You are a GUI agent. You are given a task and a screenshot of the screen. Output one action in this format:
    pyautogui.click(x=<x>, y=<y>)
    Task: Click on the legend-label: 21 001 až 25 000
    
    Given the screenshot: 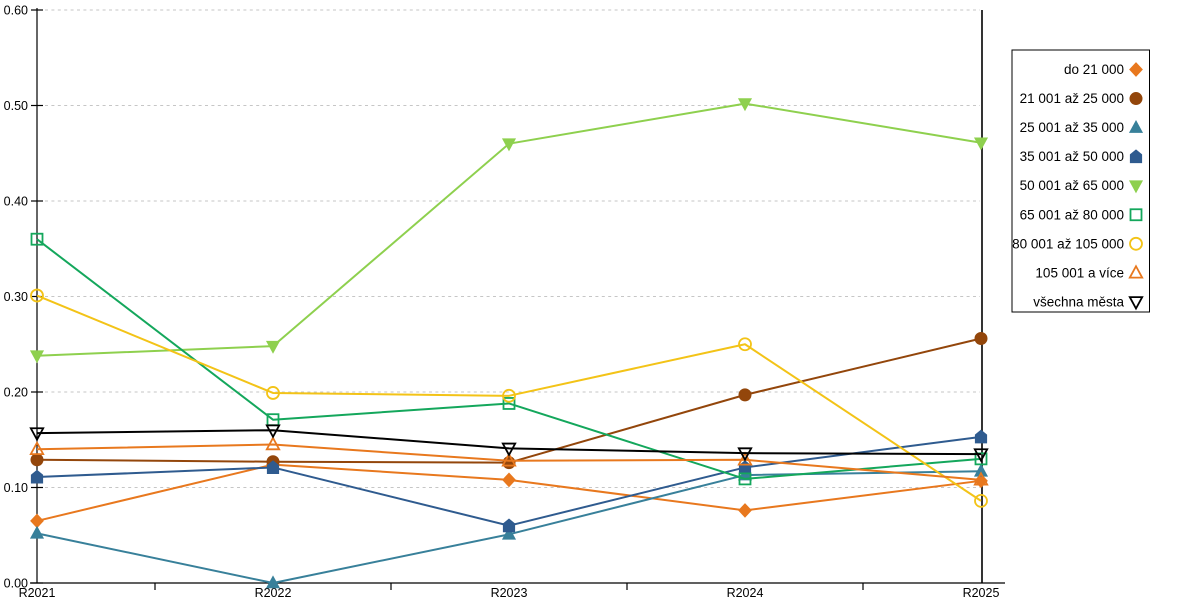 What is the action you would take?
    pyautogui.click(x=1072, y=98)
    